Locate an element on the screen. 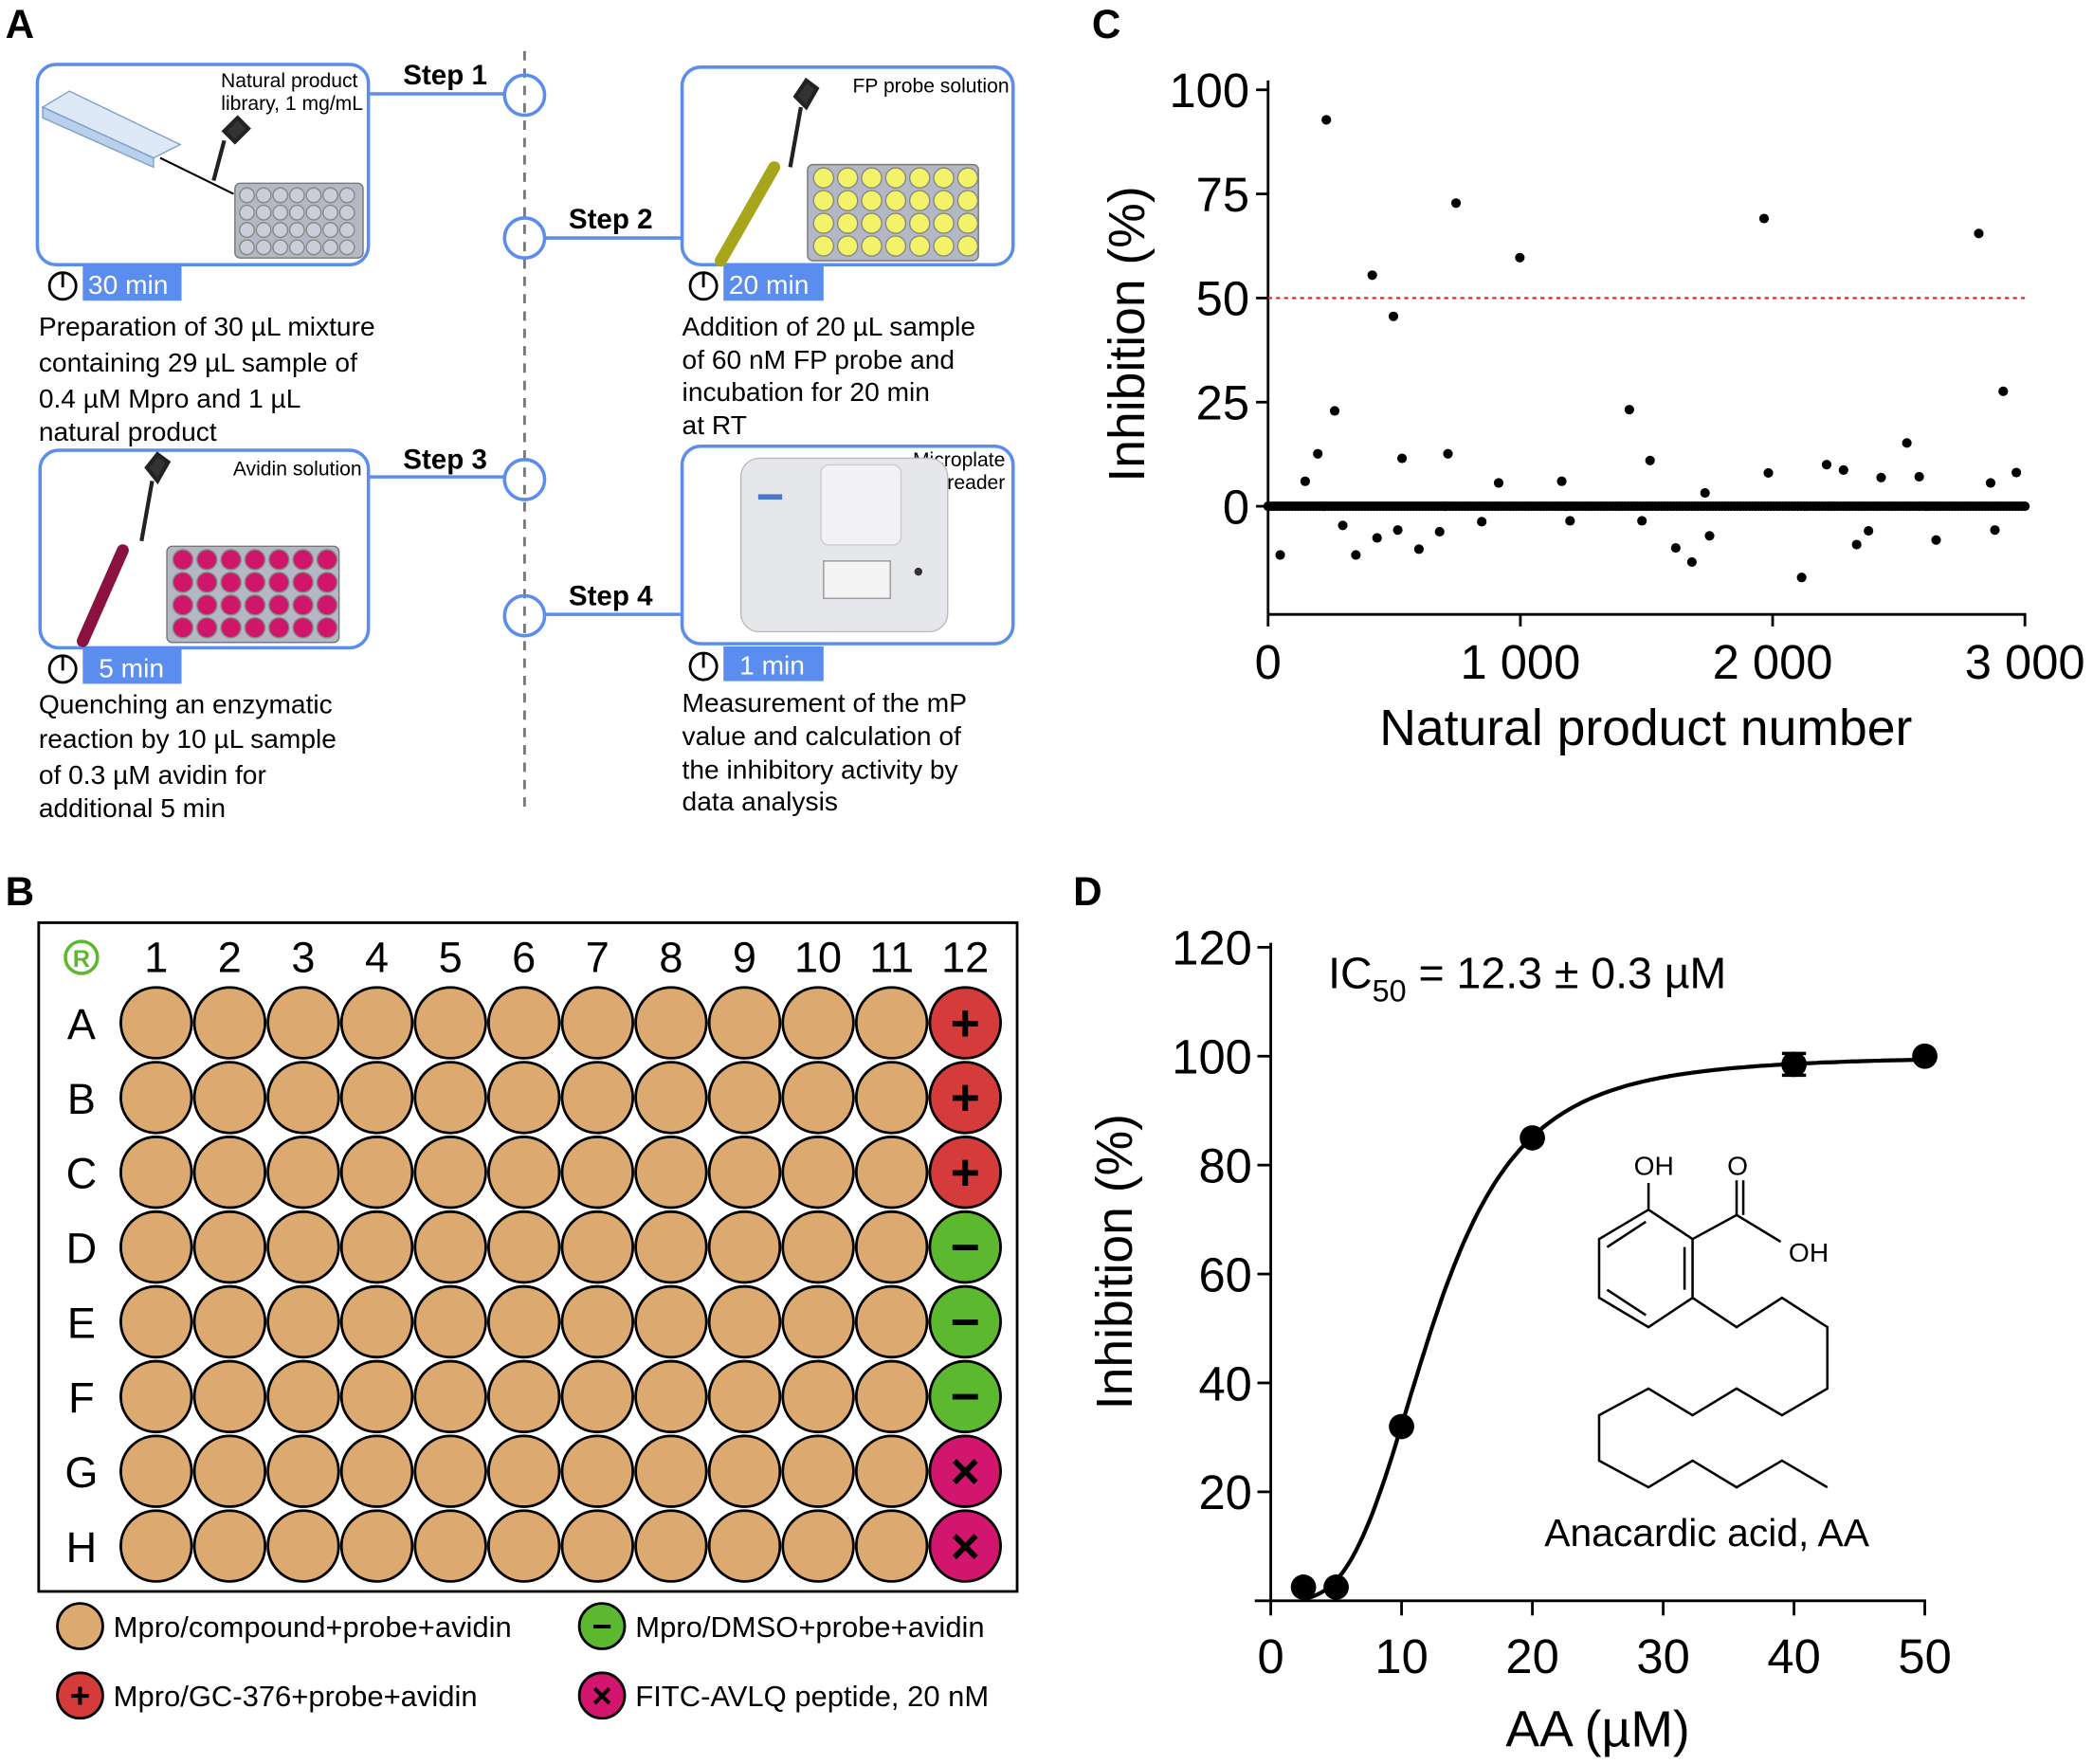 The width and height of the screenshot is (2093, 1764). well-C1 is located at coordinates (156, 1172).